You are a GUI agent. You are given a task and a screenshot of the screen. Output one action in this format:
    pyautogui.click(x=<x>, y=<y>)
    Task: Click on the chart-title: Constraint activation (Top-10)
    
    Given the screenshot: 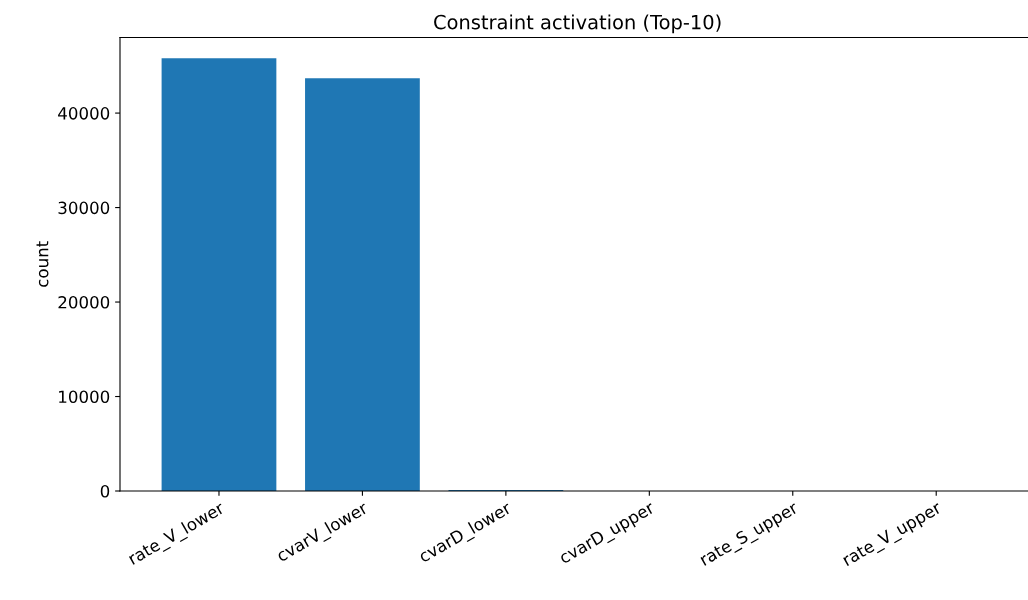 What is the action you would take?
    pyautogui.click(x=577, y=24)
    